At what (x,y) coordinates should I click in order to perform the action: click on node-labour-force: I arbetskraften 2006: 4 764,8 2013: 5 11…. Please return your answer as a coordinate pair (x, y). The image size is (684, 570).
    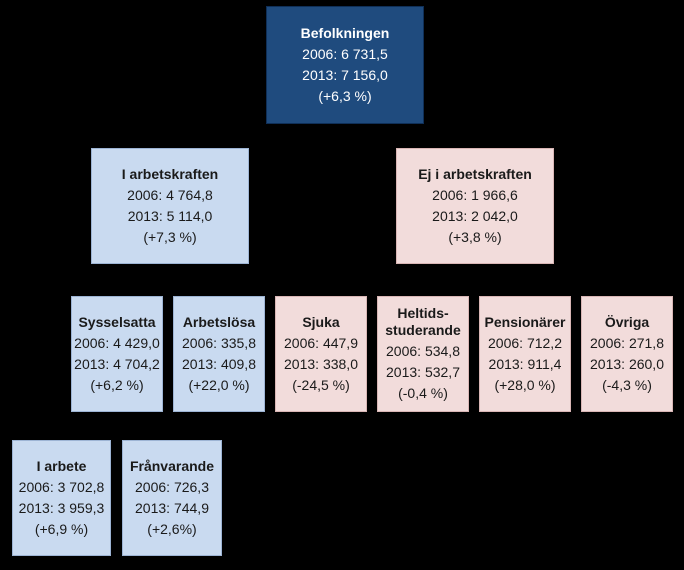
    Looking at the image, I should click on (170, 206).